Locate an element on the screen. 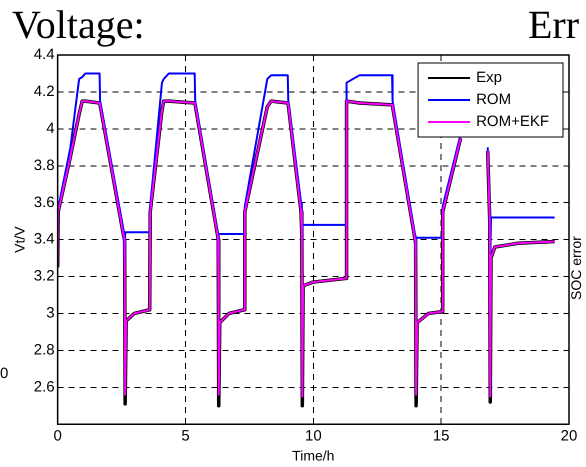  y-axis-title: Vt/V is located at coordinates (19, 239).